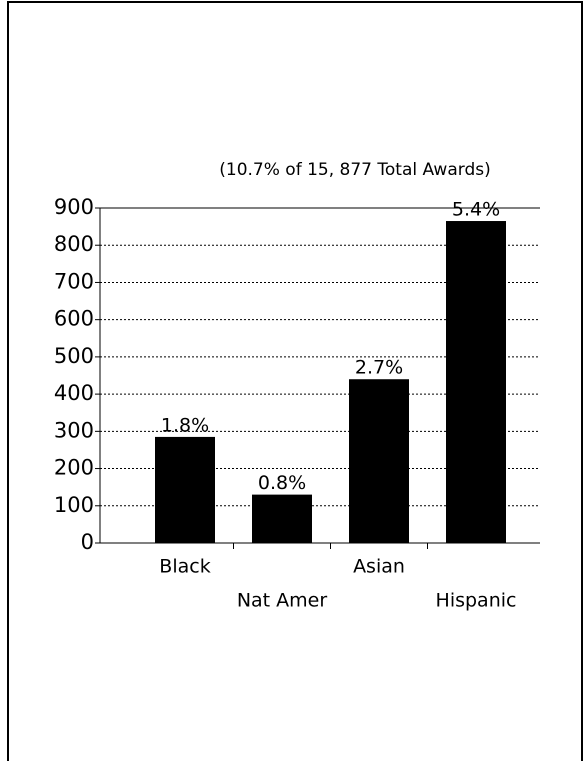 This screenshot has height=761, width=585. Describe the element at coordinates (74, 356) in the screenshot. I see `y-tick-label: 500` at that location.